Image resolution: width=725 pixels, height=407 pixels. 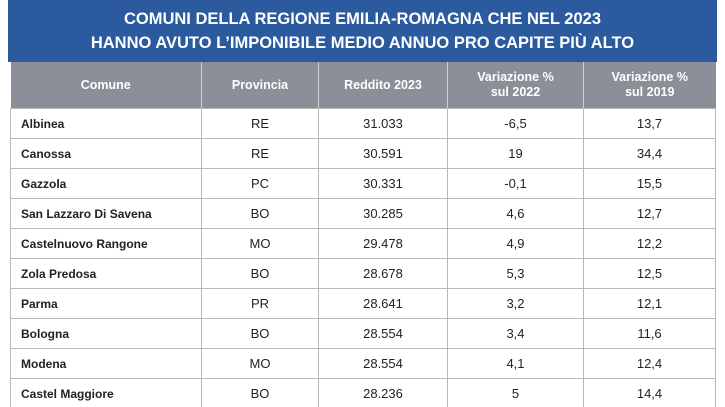 I want to click on table-cell: 19, so click(x=515, y=153).